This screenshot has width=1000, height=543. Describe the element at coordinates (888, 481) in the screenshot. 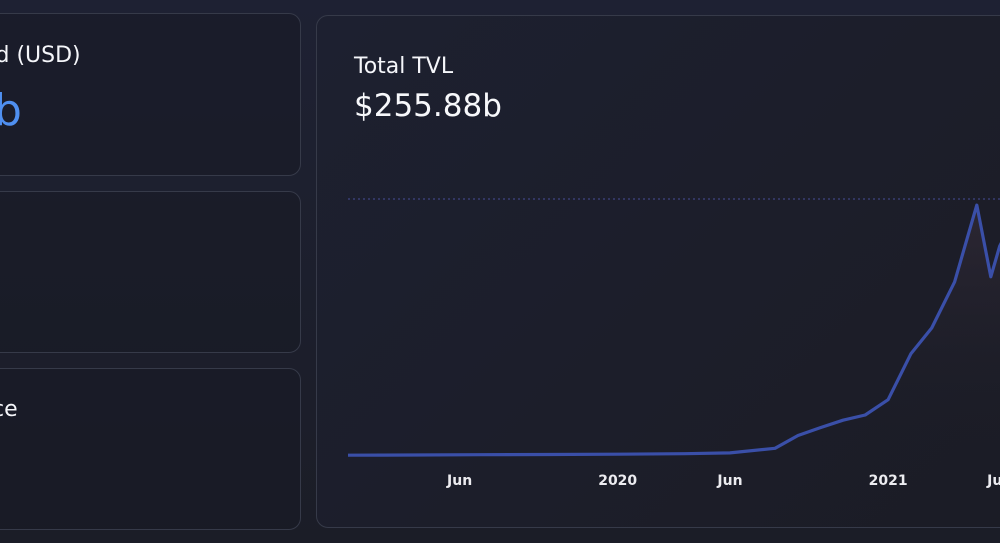

I see `x-tick-label: 2021` at that location.